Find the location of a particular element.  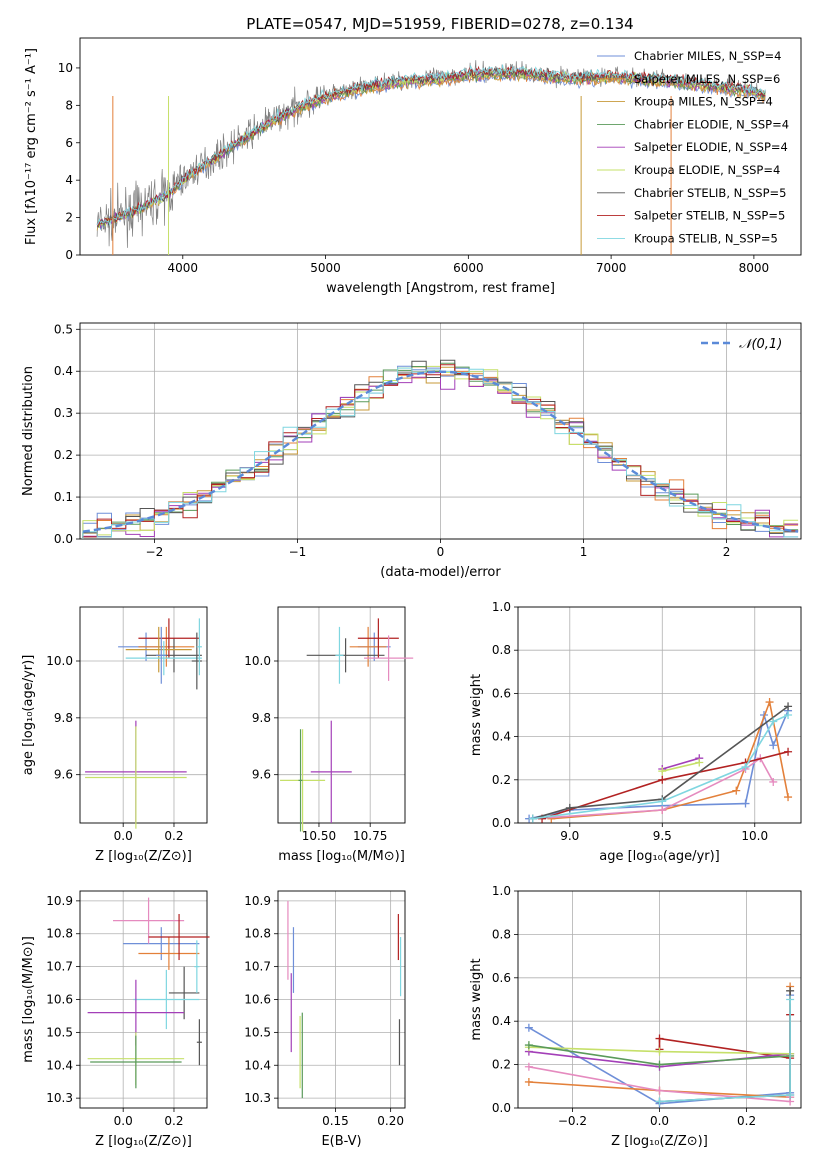

y-tick-label: 1.0 is located at coordinates (501, 607).